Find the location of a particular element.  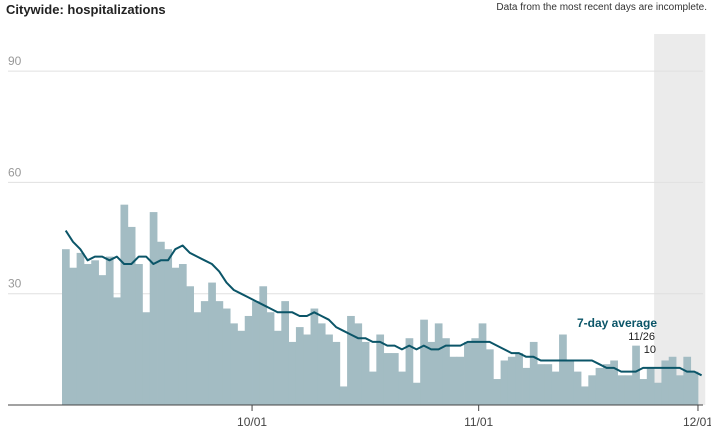

y-tick-label: 90 is located at coordinates (15, 61).